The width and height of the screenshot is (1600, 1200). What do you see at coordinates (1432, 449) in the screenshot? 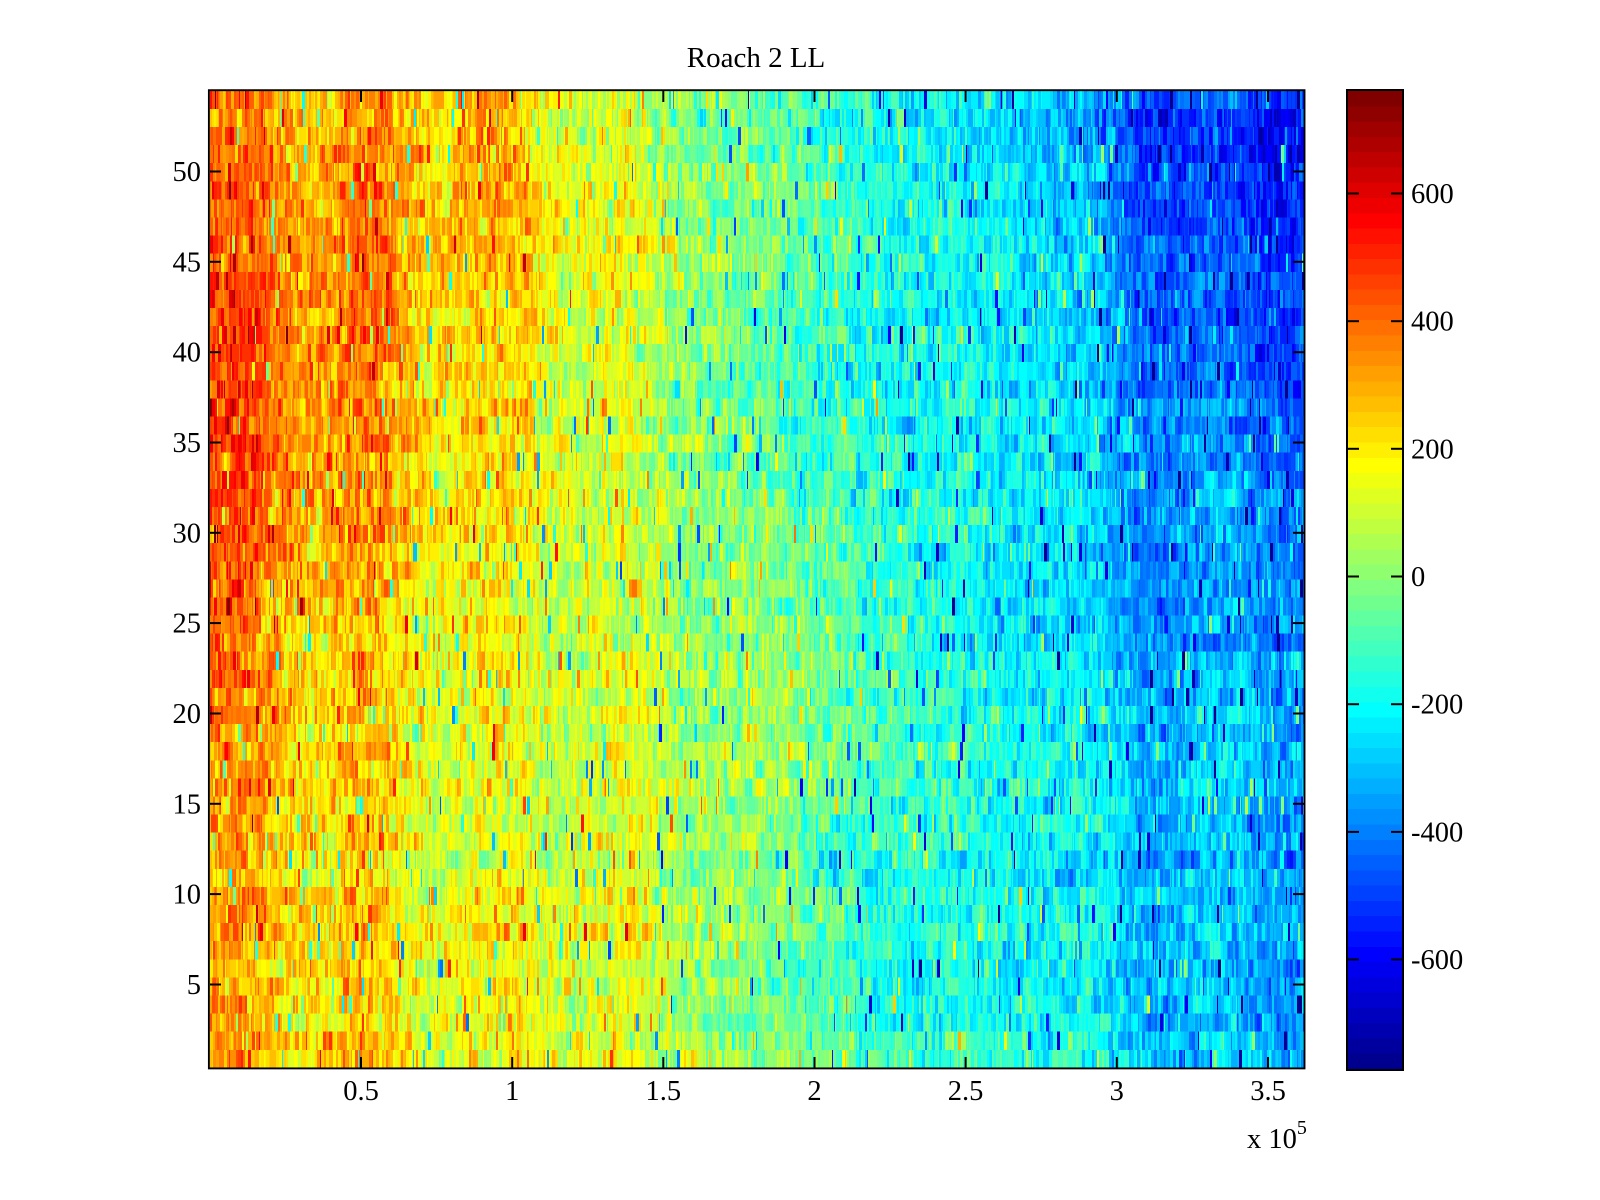
I see `svg-text: 200` at bounding box center [1432, 449].